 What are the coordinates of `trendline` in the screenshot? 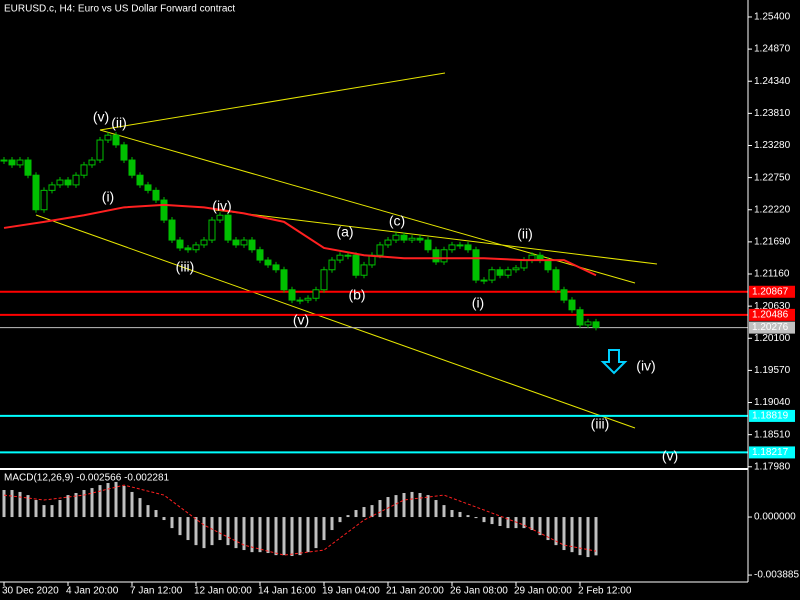 It's located at (436, 237).